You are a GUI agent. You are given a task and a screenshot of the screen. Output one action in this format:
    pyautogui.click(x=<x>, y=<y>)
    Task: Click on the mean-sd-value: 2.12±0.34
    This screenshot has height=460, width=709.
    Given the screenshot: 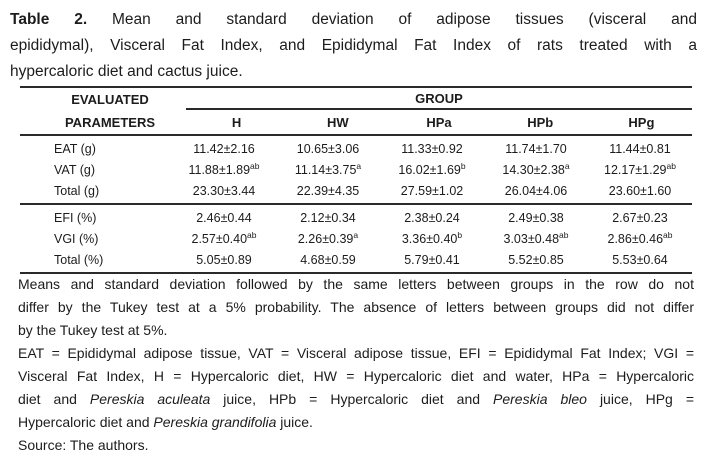 What is the action you would take?
    pyautogui.click(x=328, y=217)
    